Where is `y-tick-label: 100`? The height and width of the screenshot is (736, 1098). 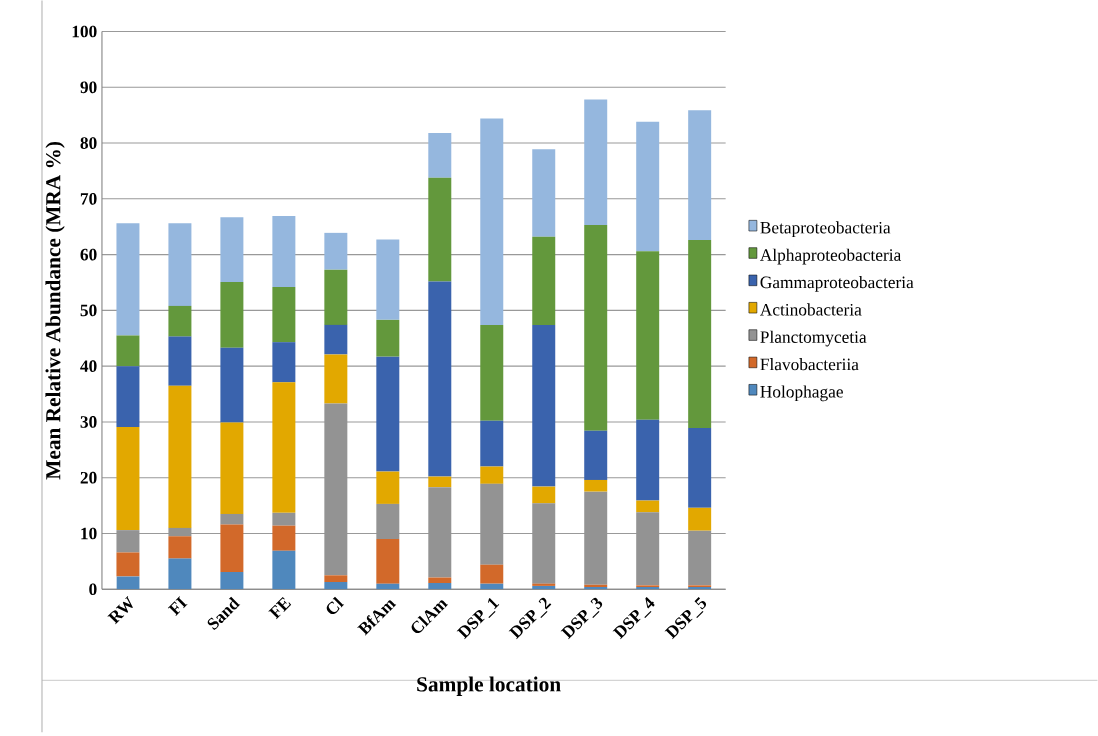 y-tick-label: 100 is located at coordinates (84, 31).